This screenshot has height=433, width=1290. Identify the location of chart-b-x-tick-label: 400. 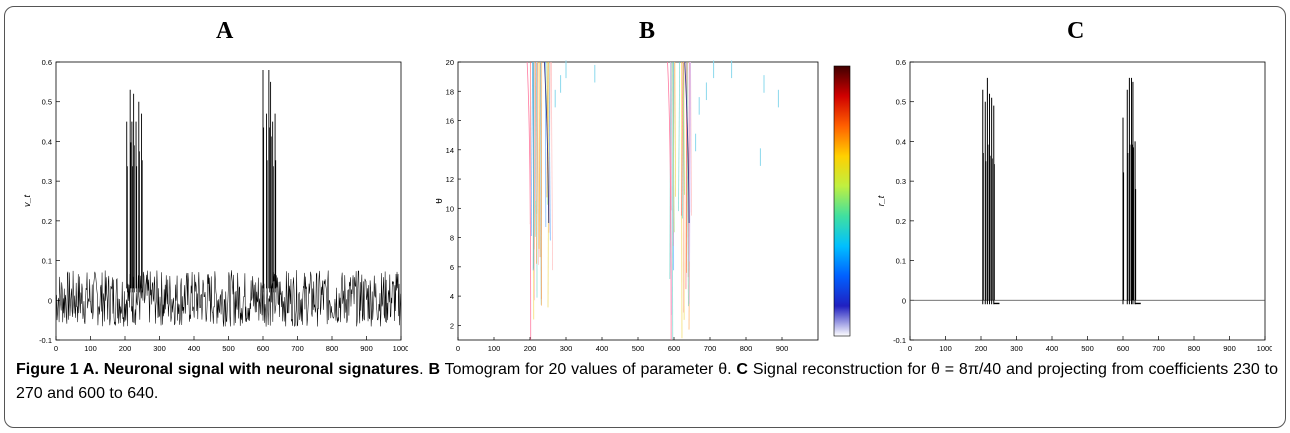
(602, 348).